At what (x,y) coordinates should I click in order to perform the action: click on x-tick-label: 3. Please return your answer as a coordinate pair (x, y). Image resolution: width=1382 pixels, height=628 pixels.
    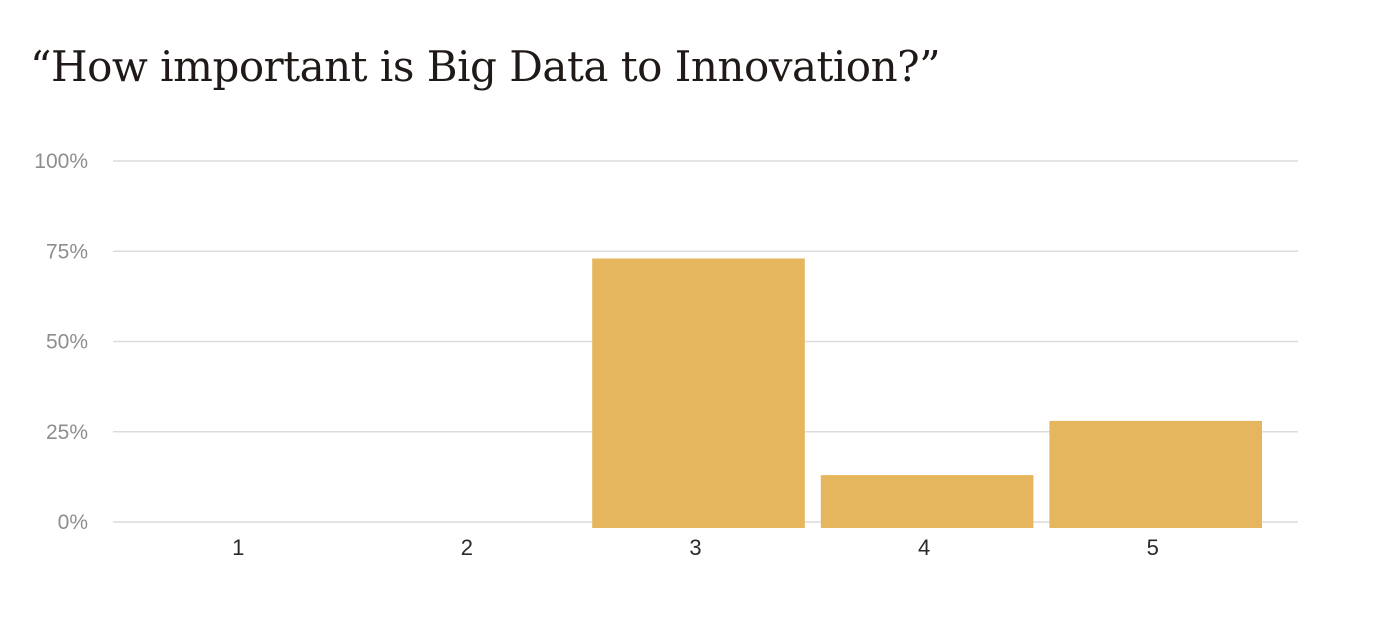
    Looking at the image, I should click on (695, 547).